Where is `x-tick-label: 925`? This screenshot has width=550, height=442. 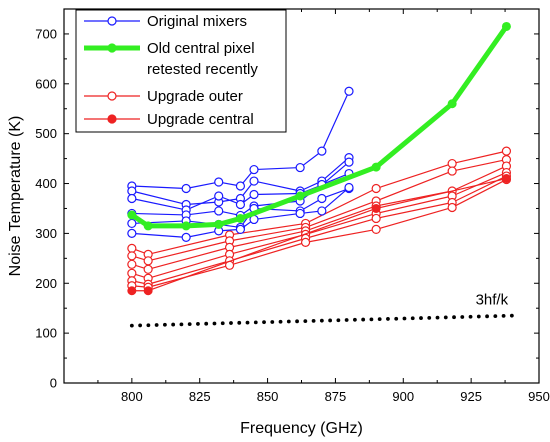
x-tick-label: 925 is located at coordinates (471, 396).